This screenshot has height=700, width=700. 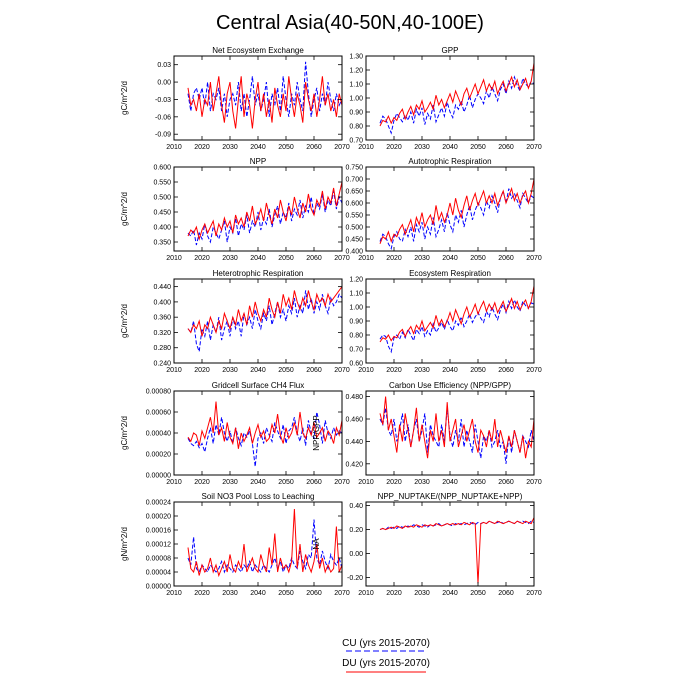 I want to click on y-tick-label: 0.70, so click(x=356, y=350).